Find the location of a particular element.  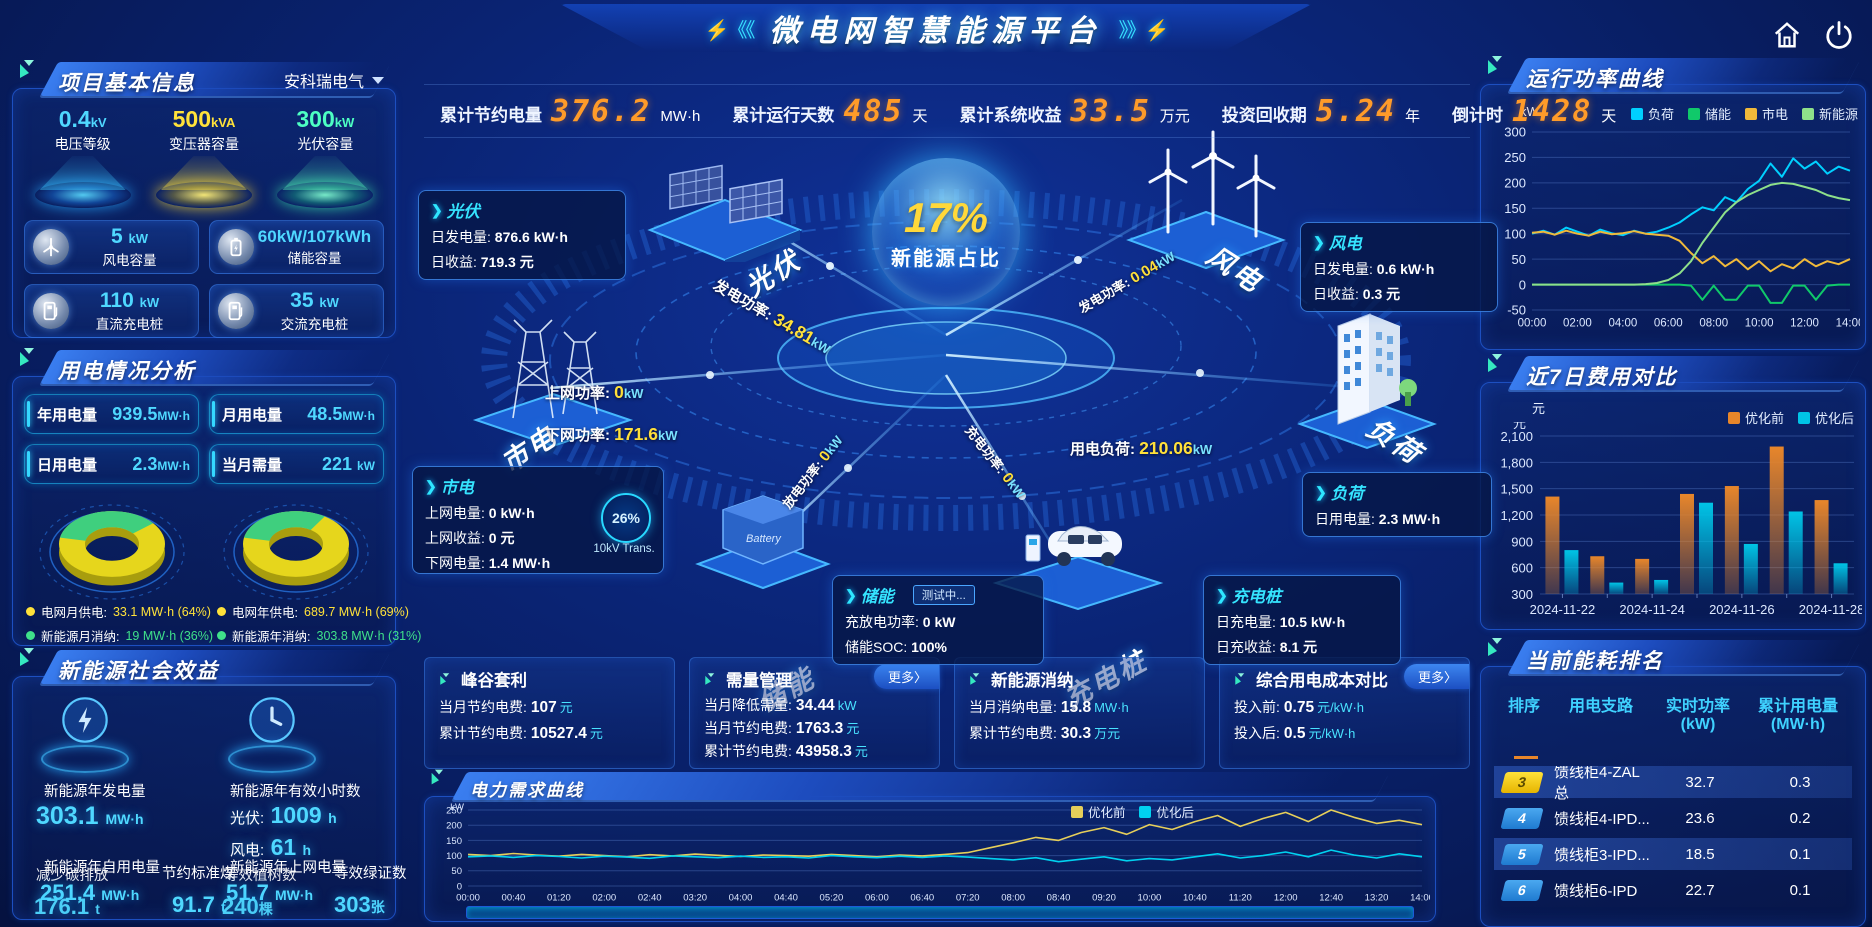

panel-corner-icon is located at coordinates (1495, 65).